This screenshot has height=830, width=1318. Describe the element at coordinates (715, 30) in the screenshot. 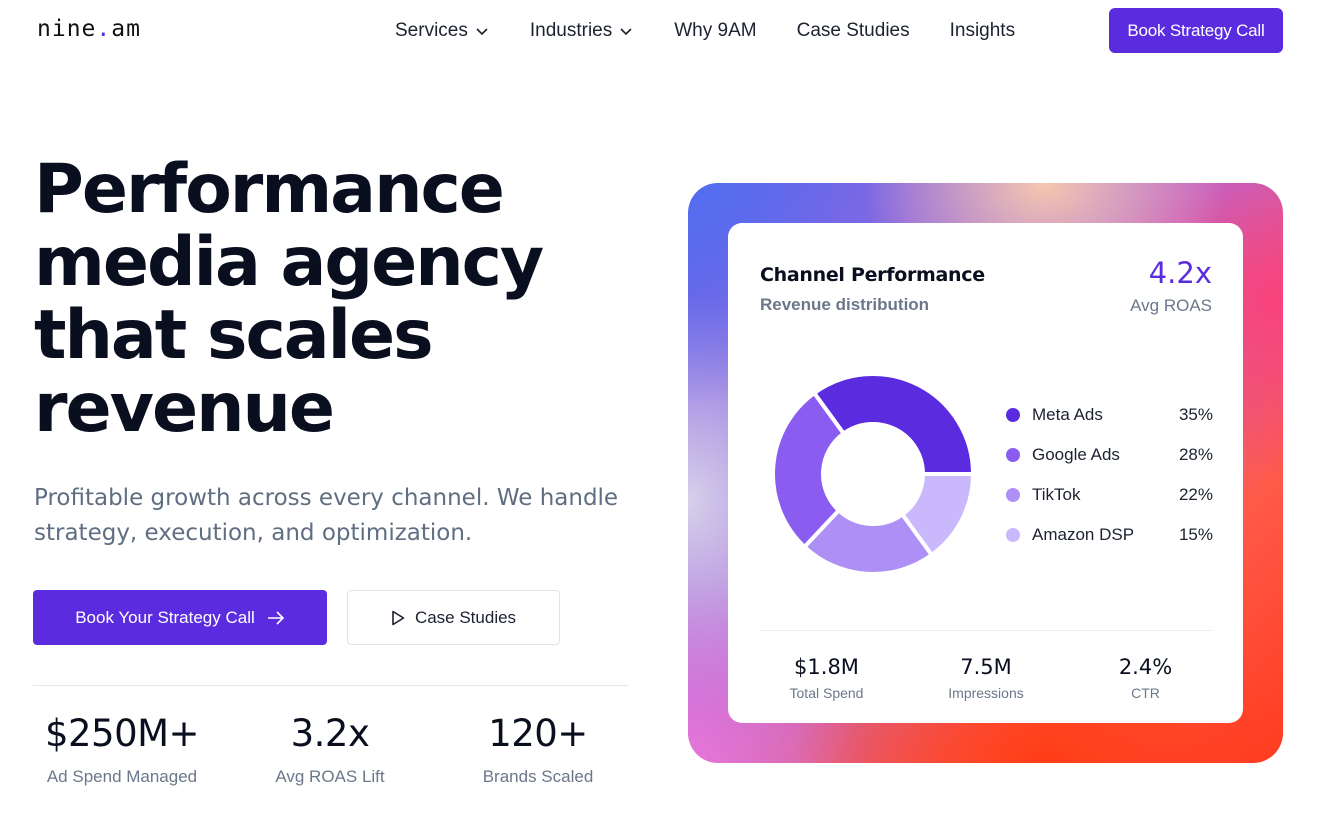

I see `nav-item-why-9am: Why 9AM` at that location.